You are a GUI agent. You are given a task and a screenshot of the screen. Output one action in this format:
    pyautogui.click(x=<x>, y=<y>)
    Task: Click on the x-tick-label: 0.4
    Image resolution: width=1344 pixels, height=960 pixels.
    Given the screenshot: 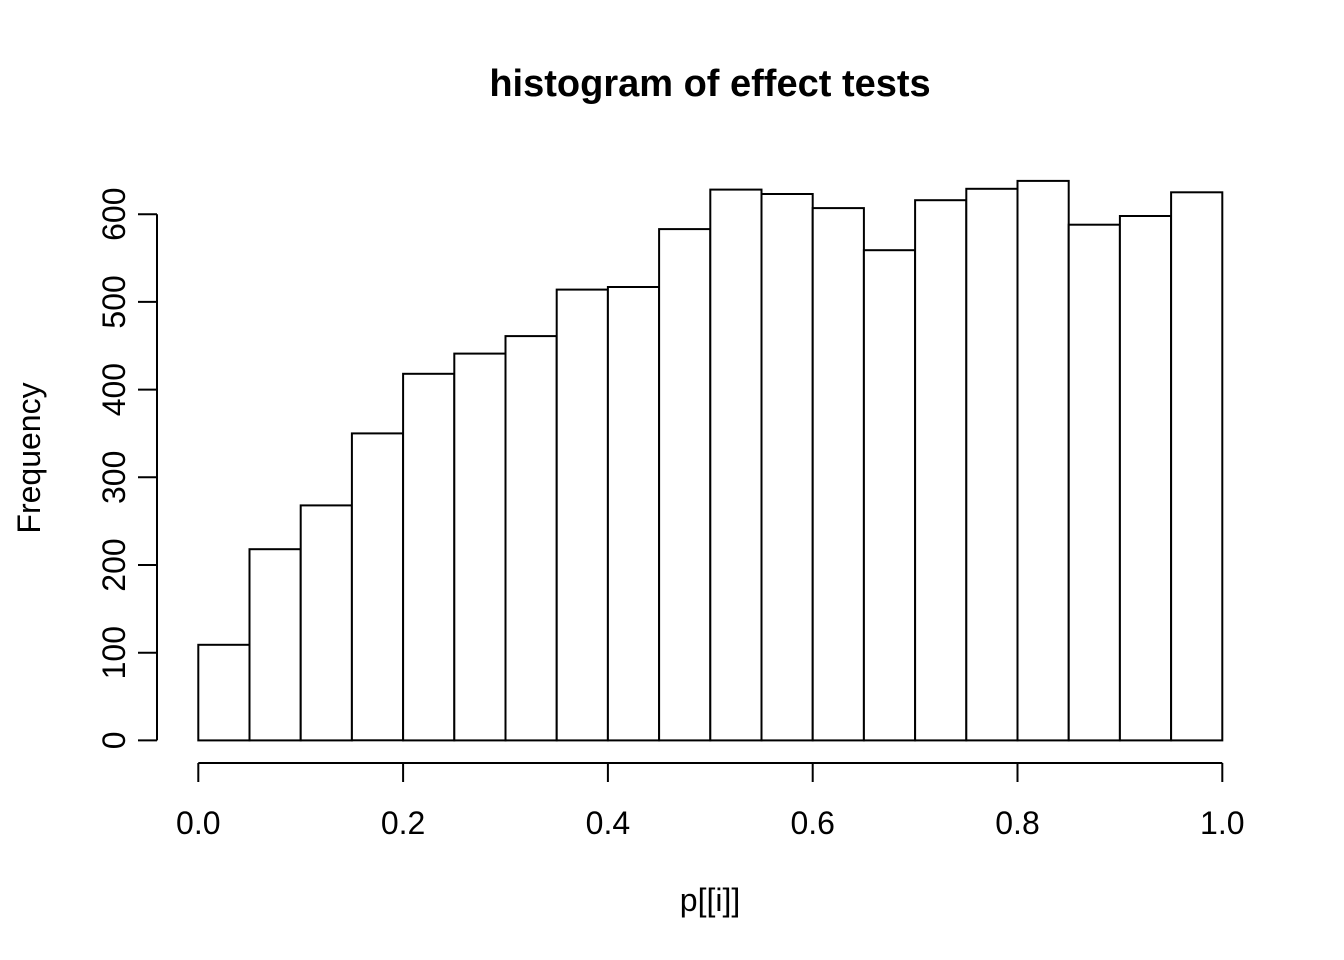 What is the action you would take?
    pyautogui.click(x=608, y=823)
    